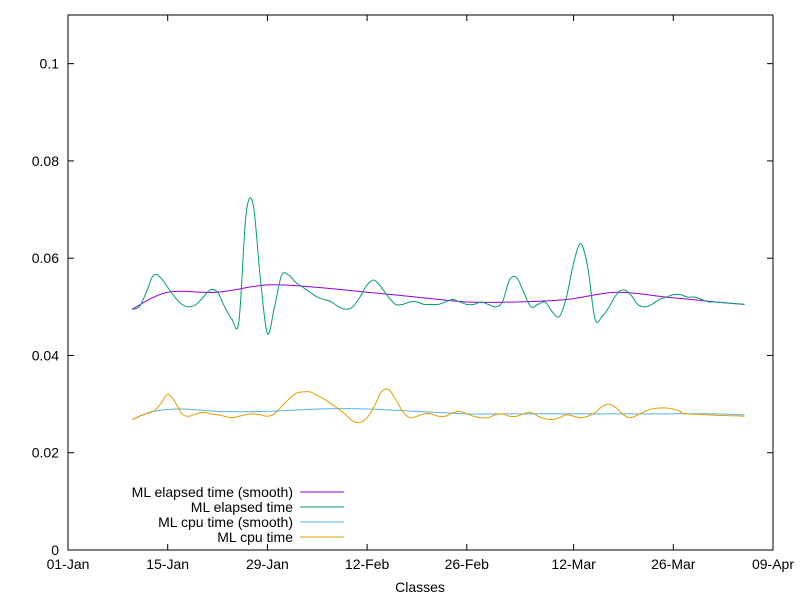 The image size is (800, 600). Describe the element at coordinates (45, 161) in the screenshot. I see `y-tick-label: 0.08` at that location.